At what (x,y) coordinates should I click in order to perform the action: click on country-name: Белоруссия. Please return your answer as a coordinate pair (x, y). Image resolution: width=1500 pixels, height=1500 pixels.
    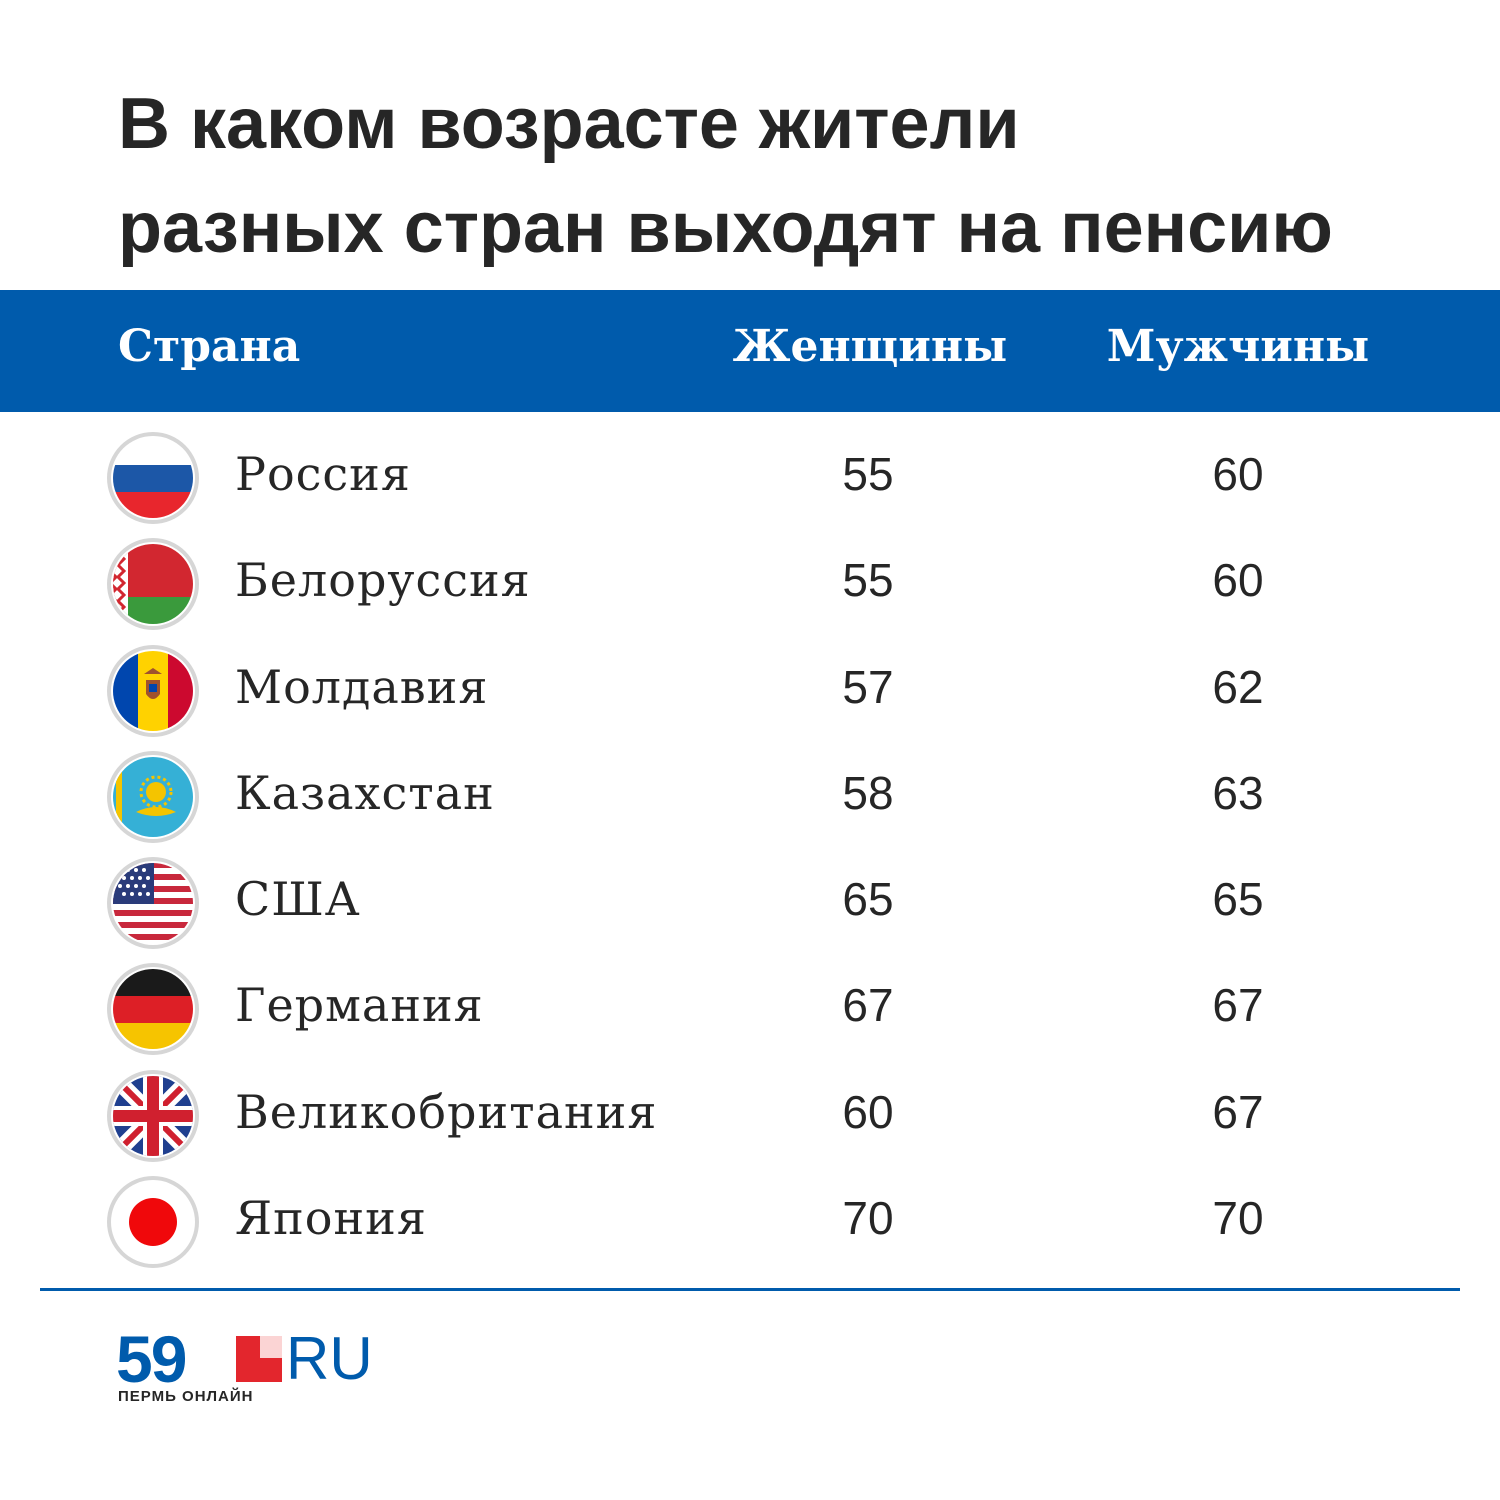
    Looking at the image, I should click on (383, 580).